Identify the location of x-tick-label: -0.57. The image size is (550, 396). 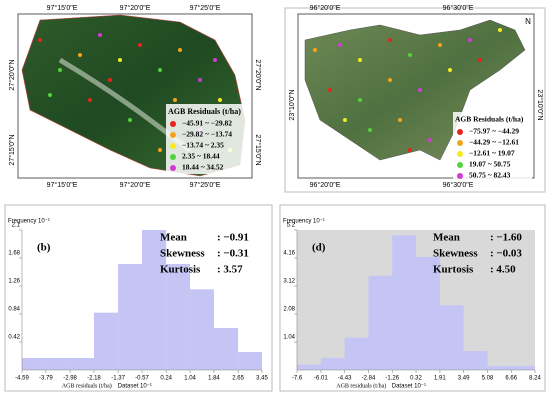
(142, 379).